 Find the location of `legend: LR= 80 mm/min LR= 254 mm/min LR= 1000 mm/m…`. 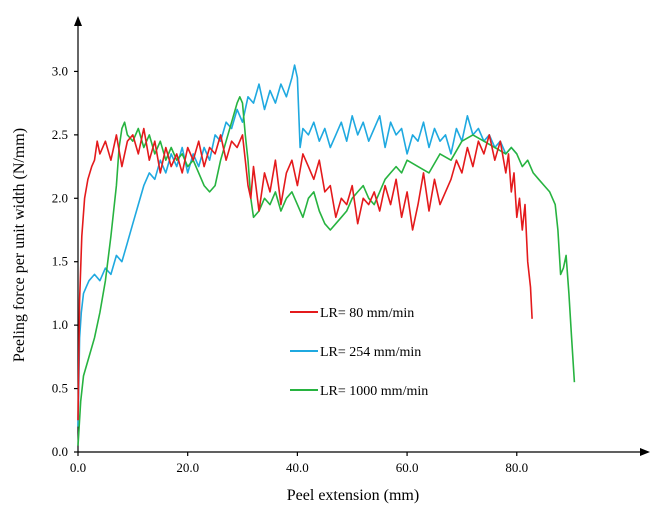

legend: LR= 80 mm/min LR= 254 mm/min LR= 1000 mm/m… is located at coordinates (359, 352).